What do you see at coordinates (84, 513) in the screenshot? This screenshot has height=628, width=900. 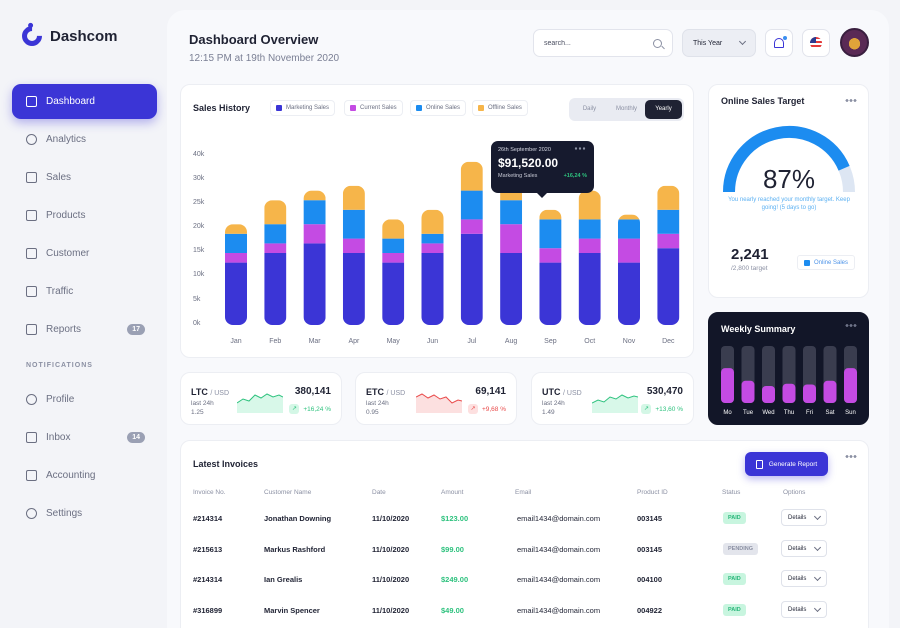 I see `sidebar-item-settings: Settings` at bounding box center [84, 513].